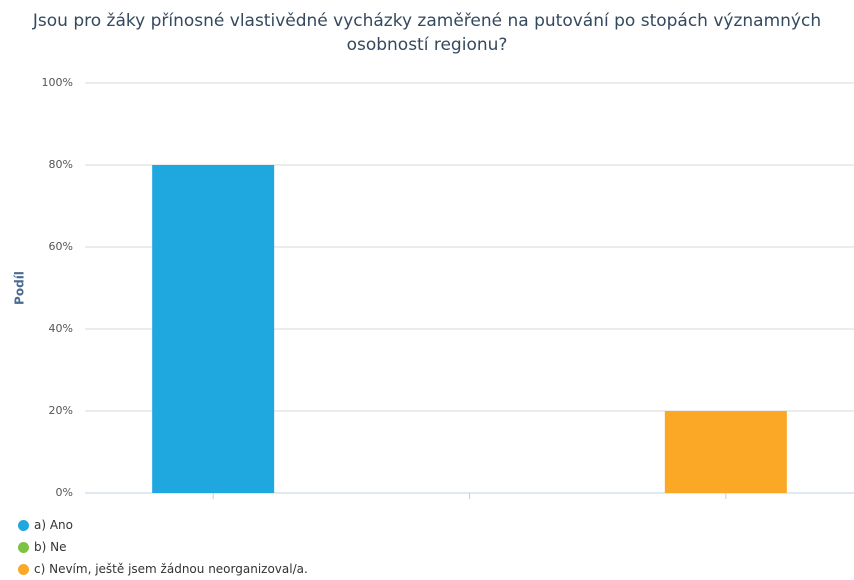  What do you see at coordinates (163, 525) in the screenshot?
I see `legend-item: a) Ano` at bounding box center [163, 525].